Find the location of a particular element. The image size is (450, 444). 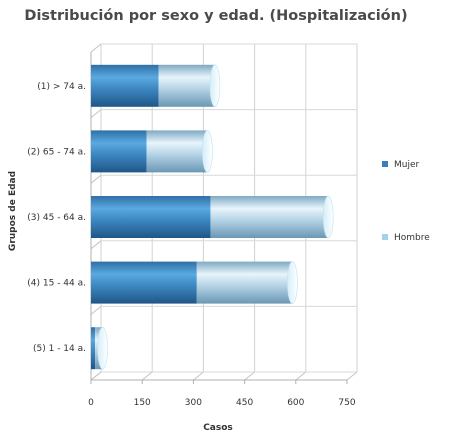

x-tick-label: 600 is located at coordinates (295, 403).